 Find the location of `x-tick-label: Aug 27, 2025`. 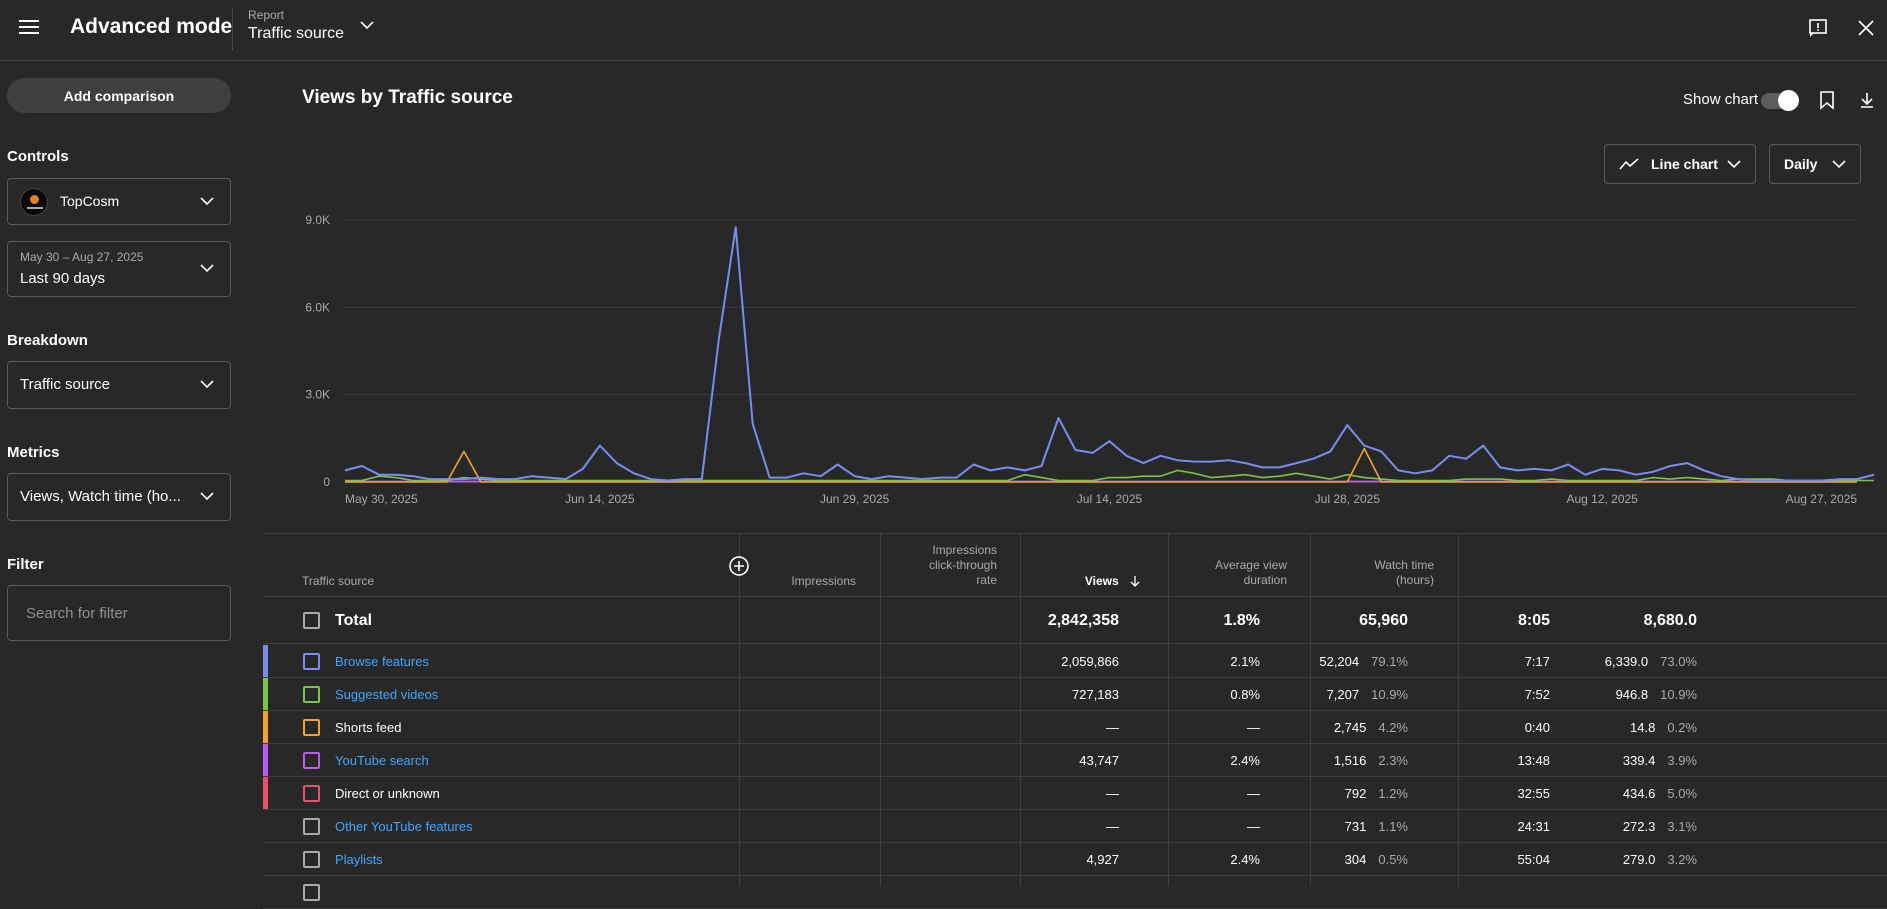

x-tick-label: Aug 27, 2025 is located at coordinates (1822, 499).